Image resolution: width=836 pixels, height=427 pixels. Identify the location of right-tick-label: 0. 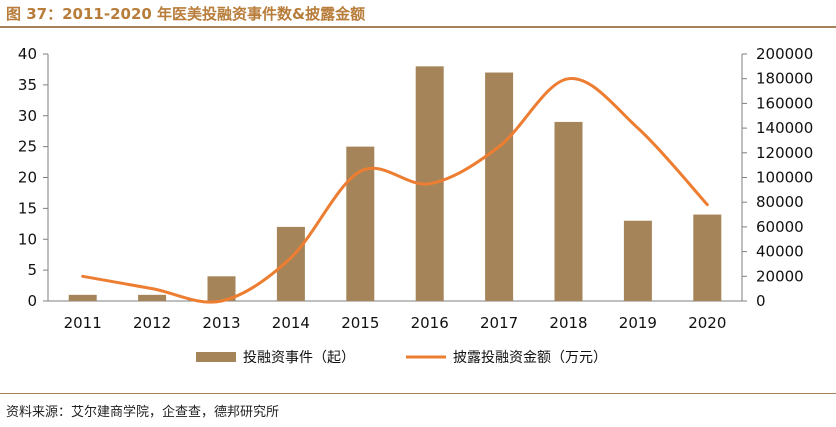
(761, 301).